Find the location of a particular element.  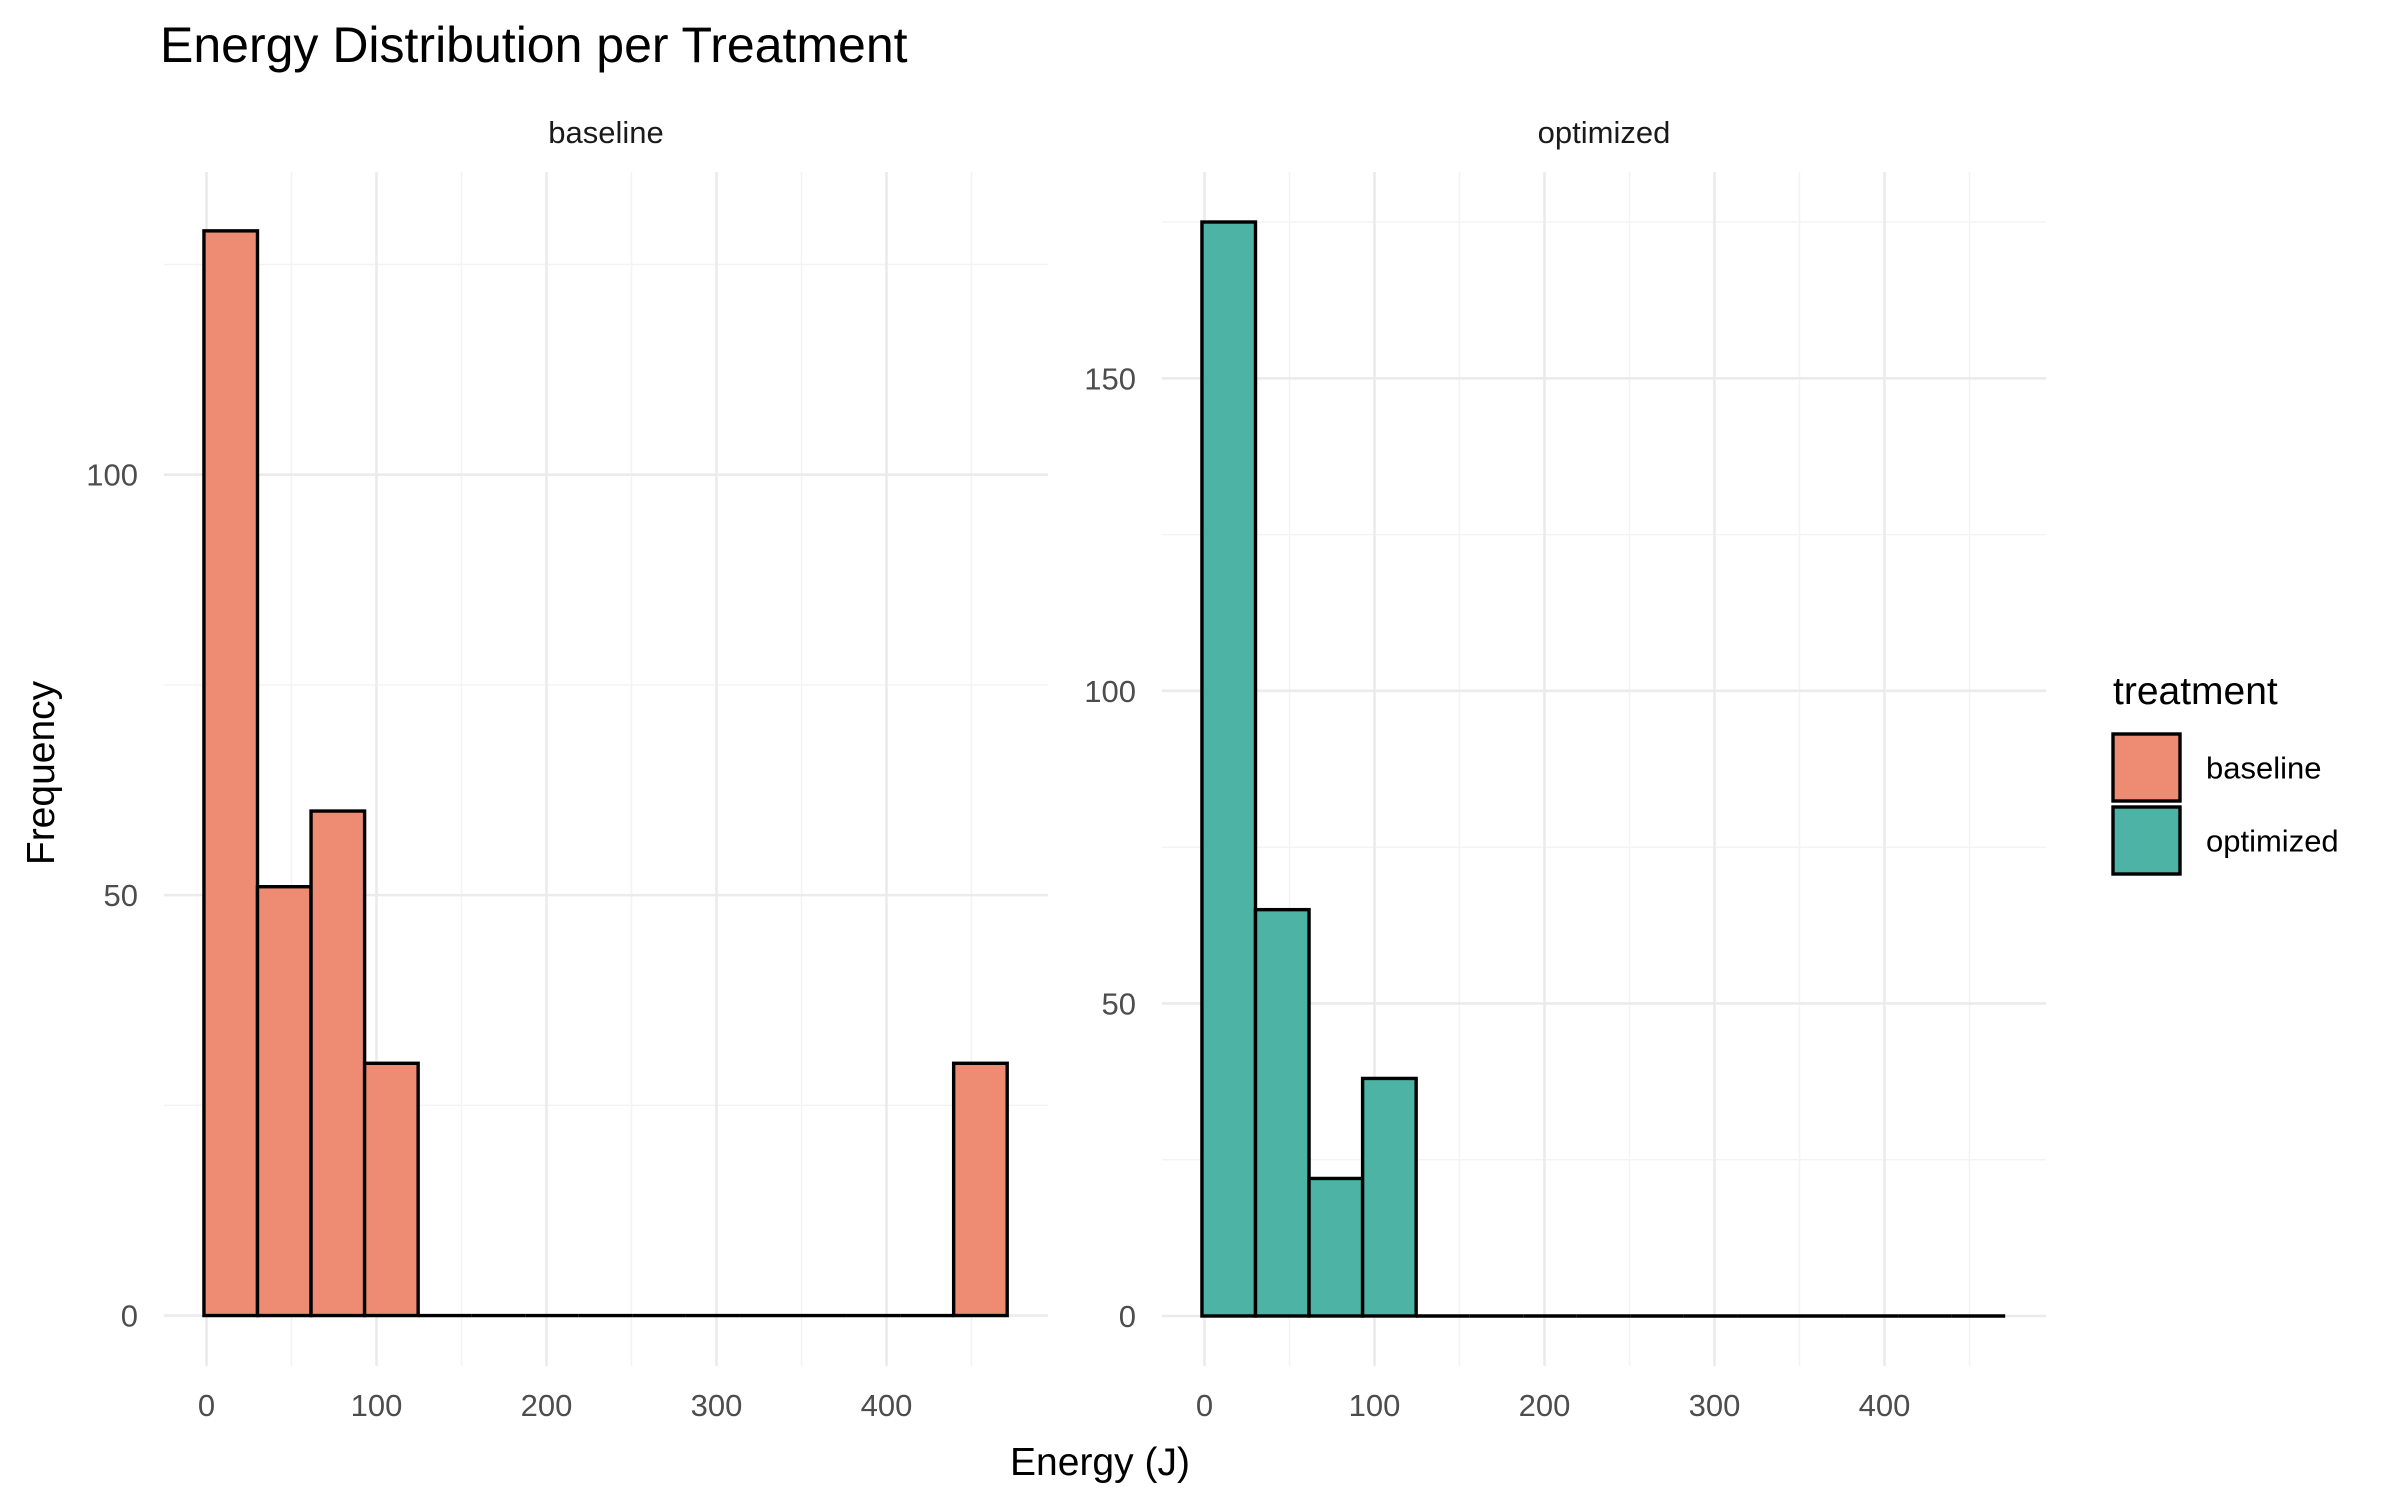

chart-title: Energy Distribution per Treatment is located at coordinates (534, 45).